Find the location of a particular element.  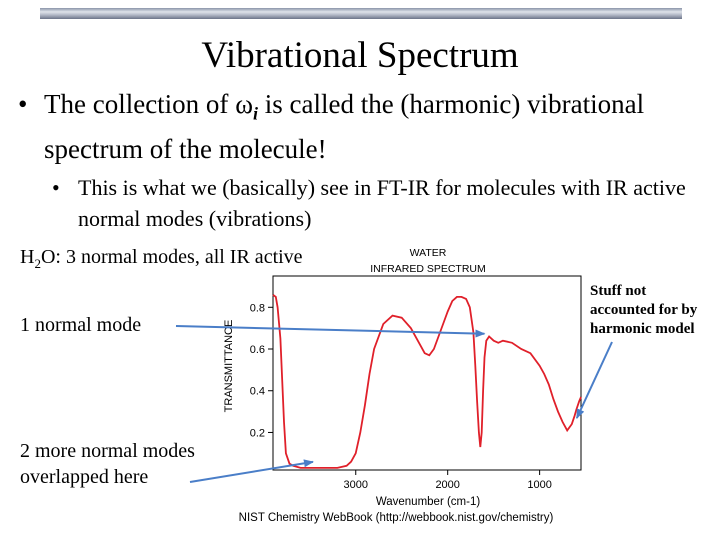

omega-subscript: i is located at coordinates (255, 113).